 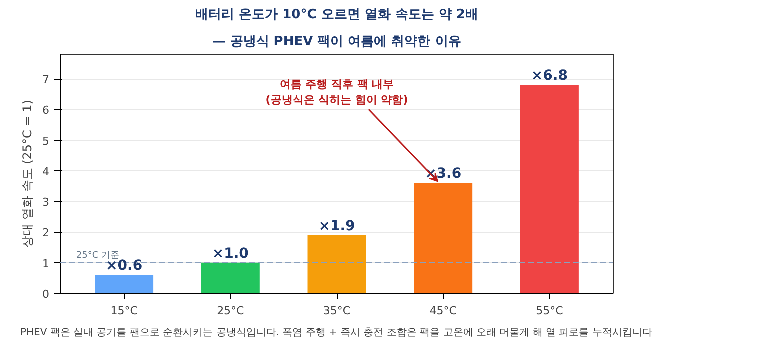 What do you see at coordinates (336, 333) in the screenshot?
I see `text: PHEV 팩은 실내 공기를 팬으로 순환시키는 공냉식입니다. 폭염 주행 + 즉시 충전 조합은 팩을 고온에 오래 머물게 해 열 피로를 누적시킵니다` at bounding box center [336, 333].